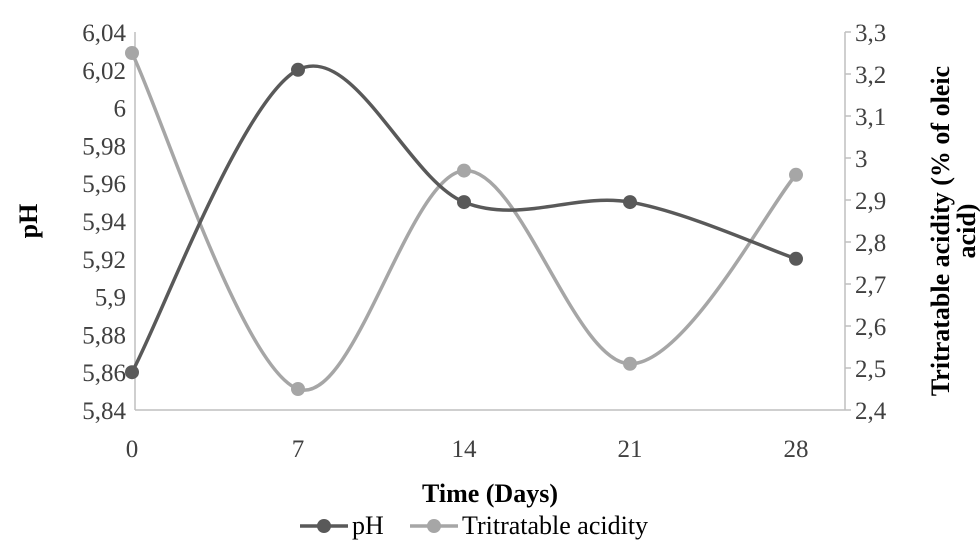  What do you see at coordinates (104, 373) in the screenshot?
I see `left-y-tick-label: 5,86` at bounding box center [104, 373].